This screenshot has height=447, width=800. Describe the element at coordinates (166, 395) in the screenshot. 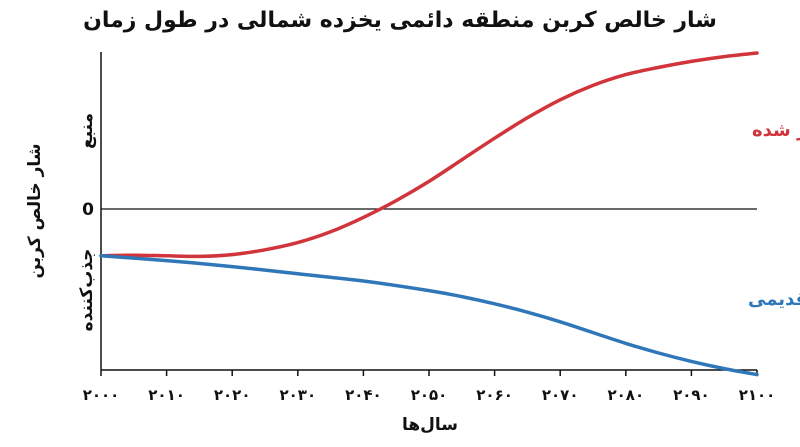

I see `x-tick-label: ۲۰۱۰` at that location.